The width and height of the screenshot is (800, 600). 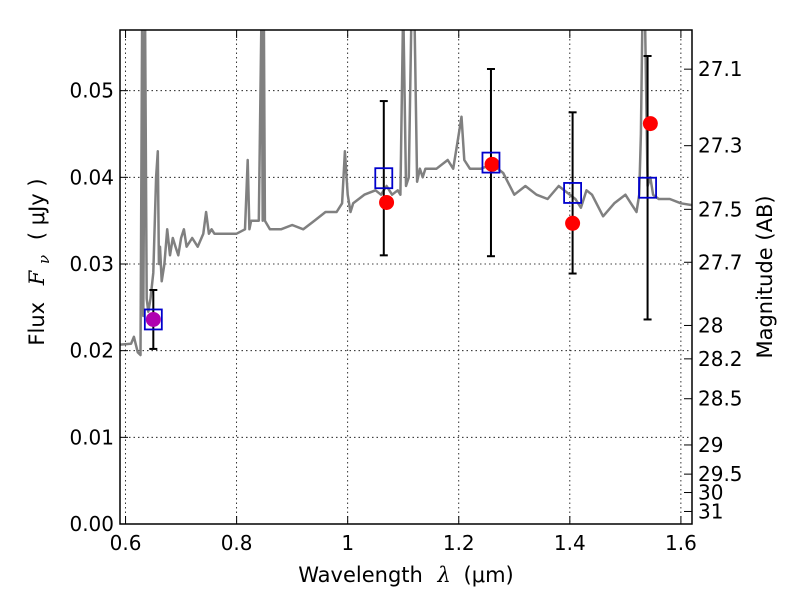 I want to click on y2-tick-label: 30, so click(x=710, y=493).